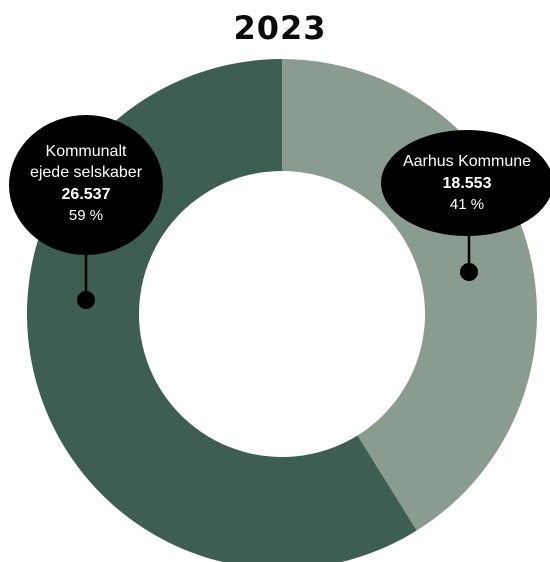 This screenshot has height=562, width=550. I want to click on callout-aarhus-value: 18.553, so click(467, 183).